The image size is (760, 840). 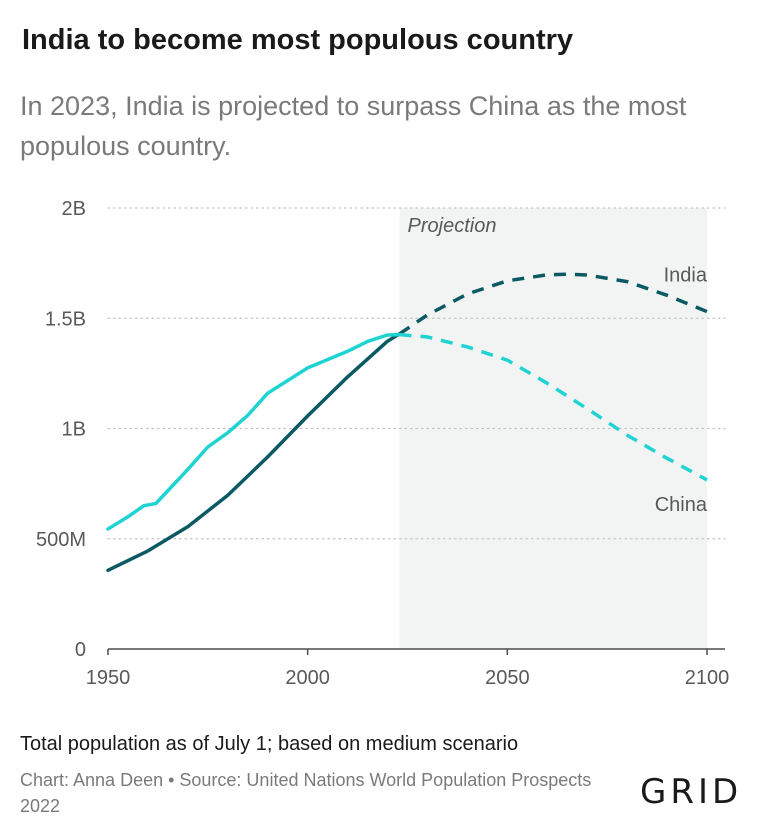 What do you see at coordinates (254, 431) in the screenshot?
I see `series-china-historical-line` at bounding box center [254, 431].